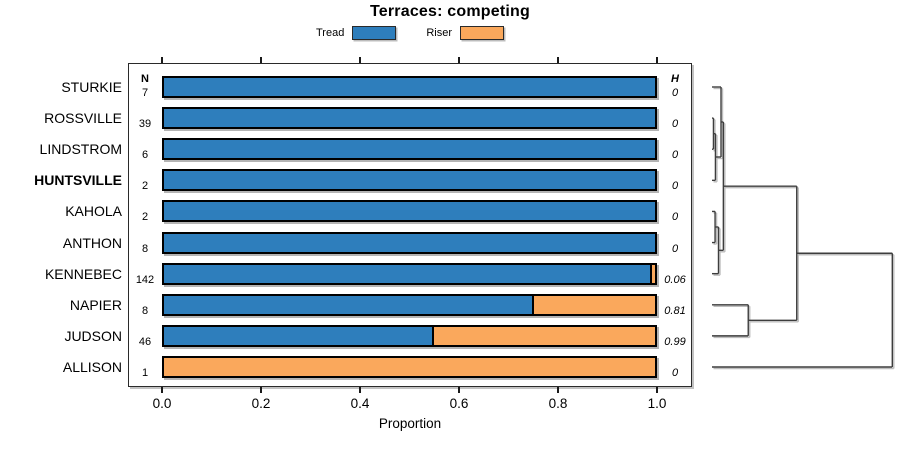  What do you see at coordinates (410, 423) in the screenshot?
I see `x-axis-label: Proportion` at bounding box center [410, 423].